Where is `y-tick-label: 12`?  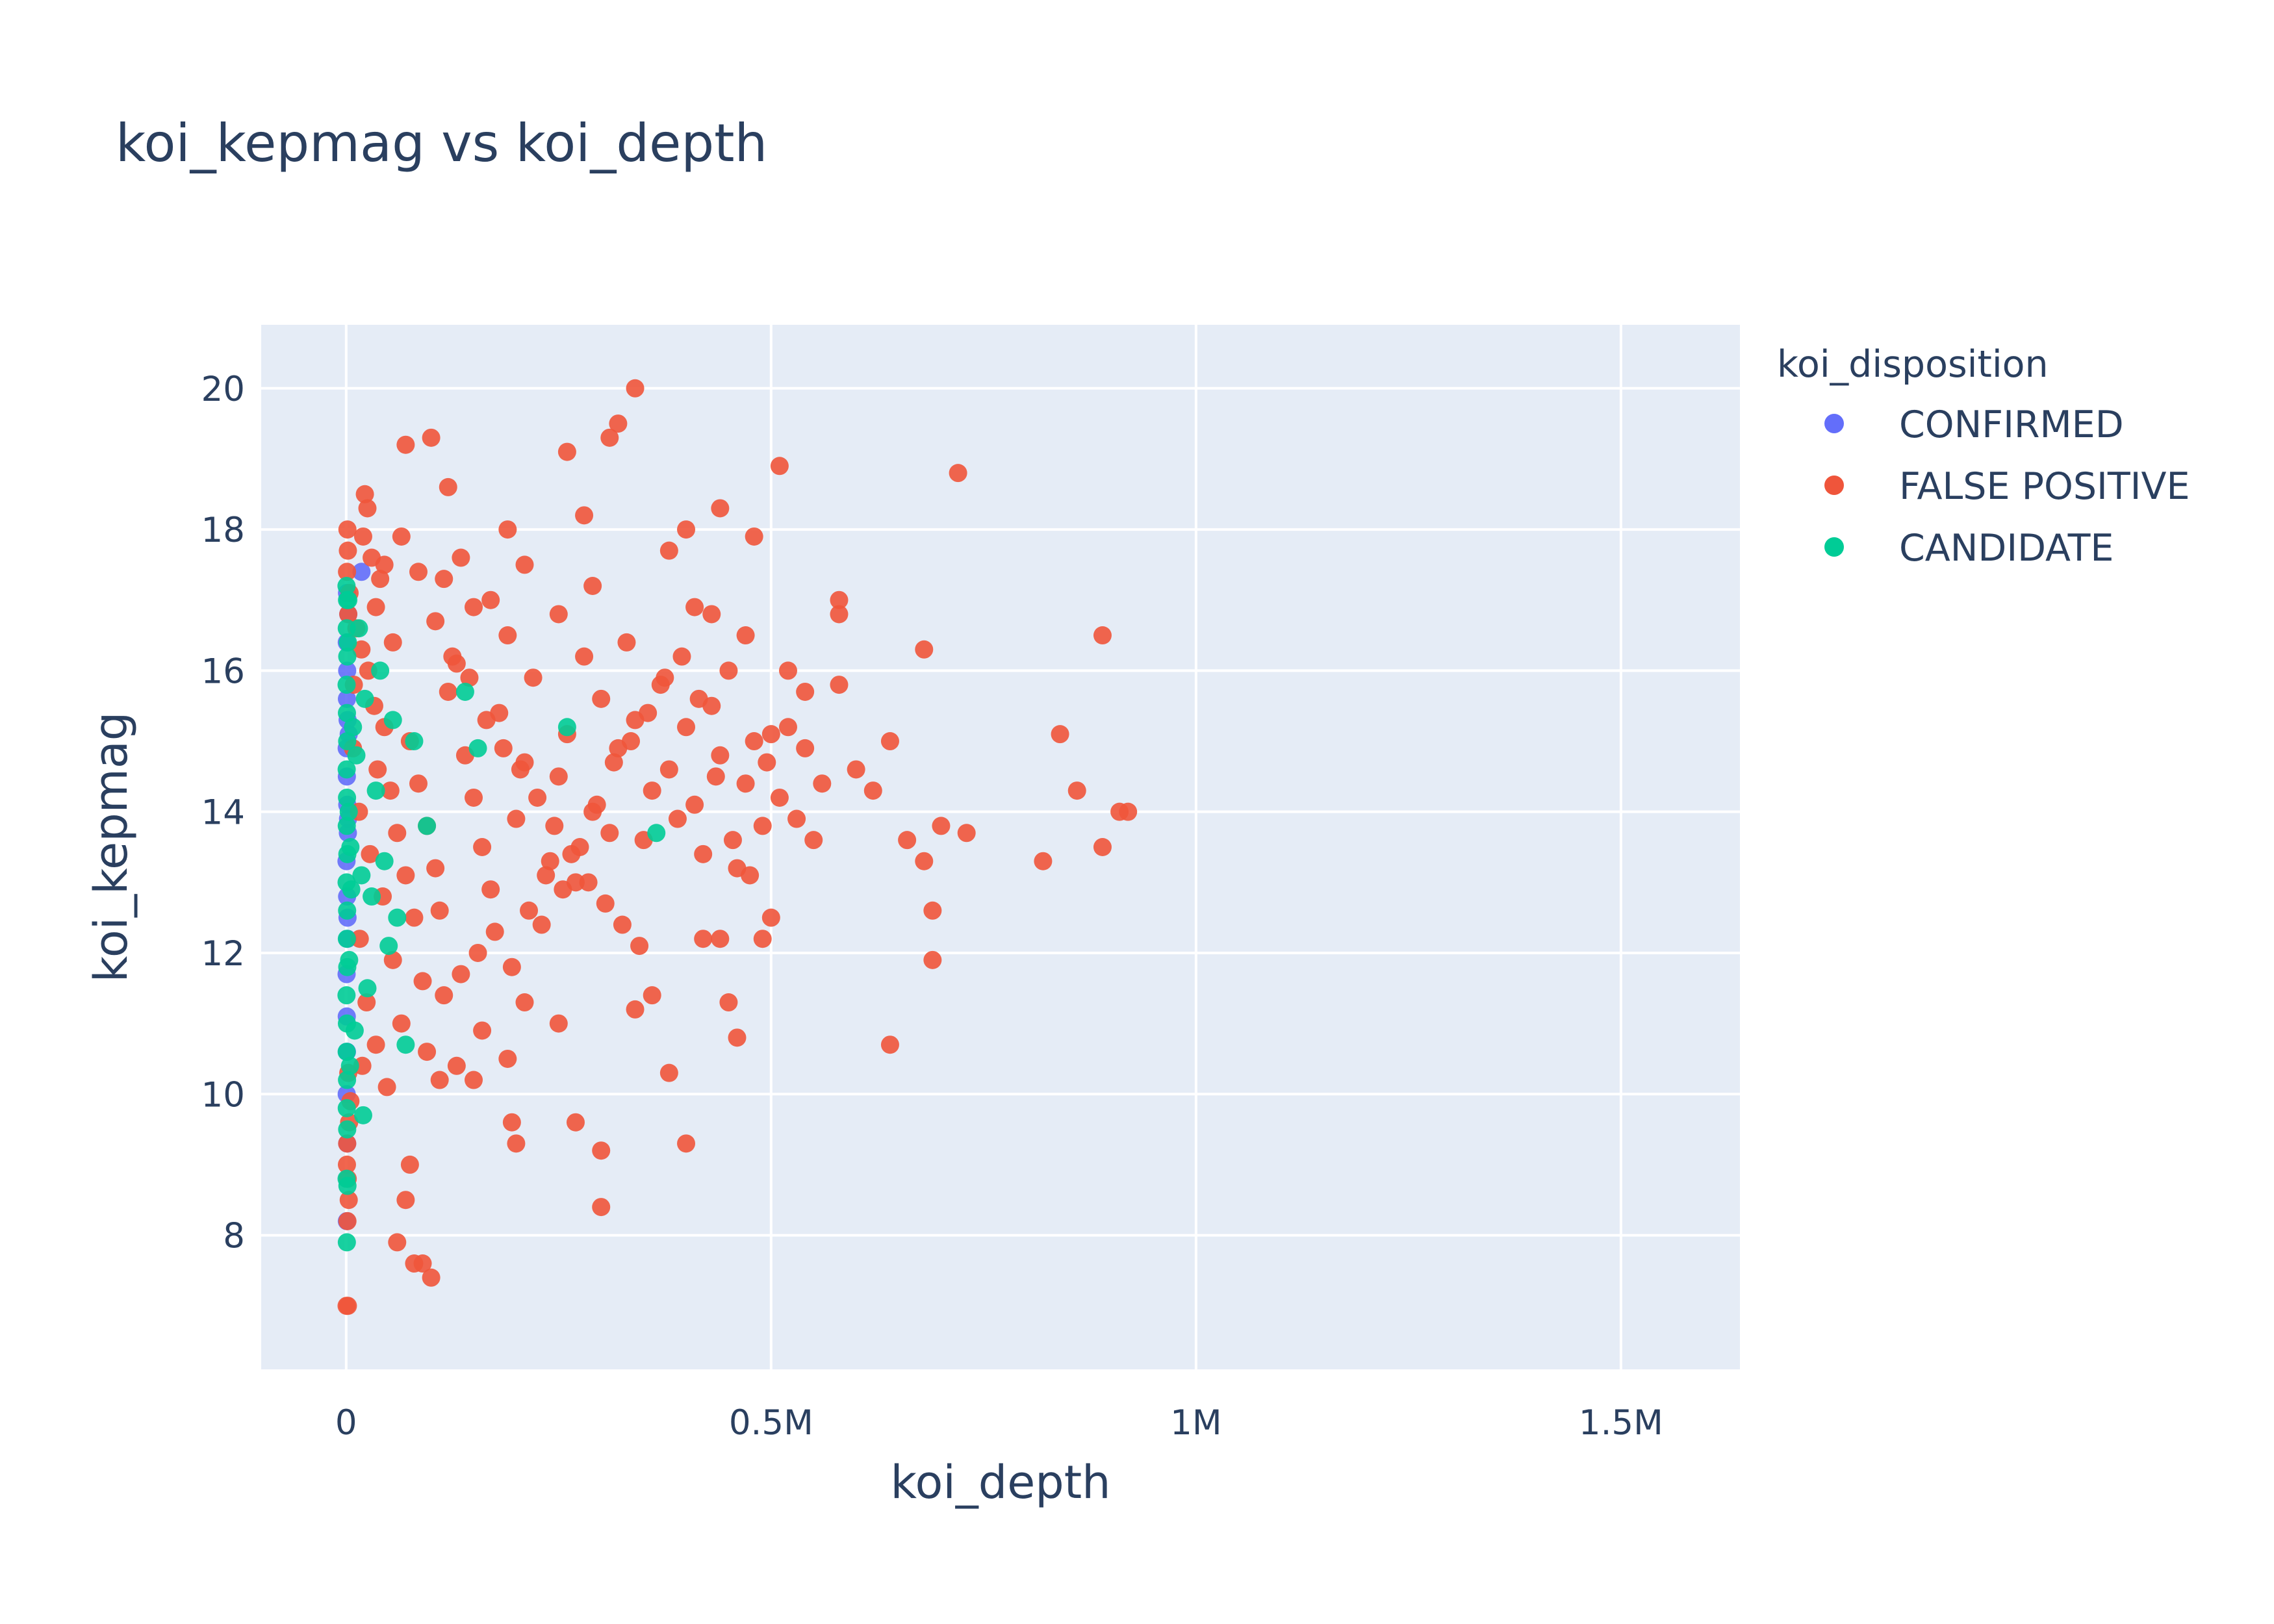
y-tick-label: 12 is located at coordinates (223, 954).